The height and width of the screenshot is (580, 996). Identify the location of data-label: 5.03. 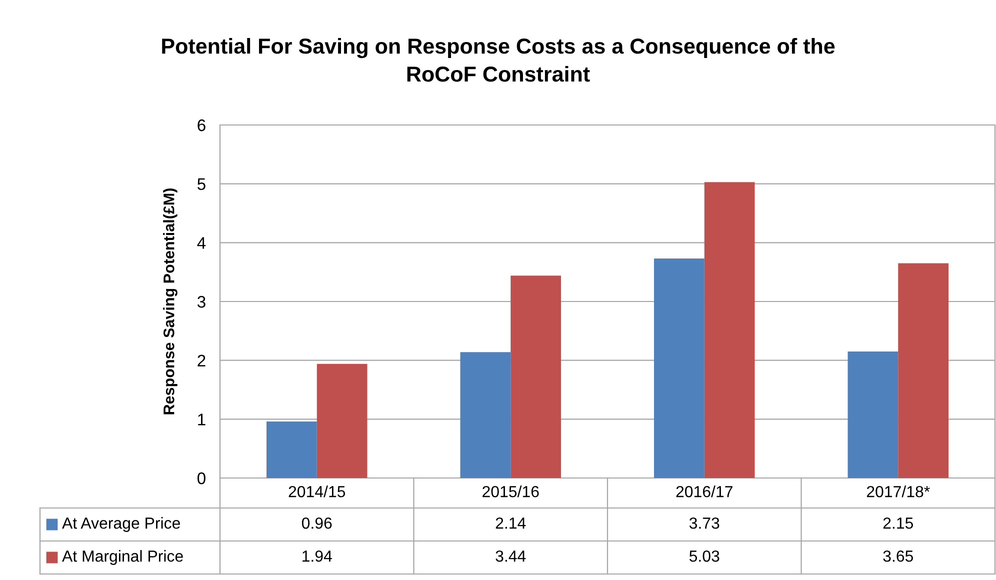
(704, 556).